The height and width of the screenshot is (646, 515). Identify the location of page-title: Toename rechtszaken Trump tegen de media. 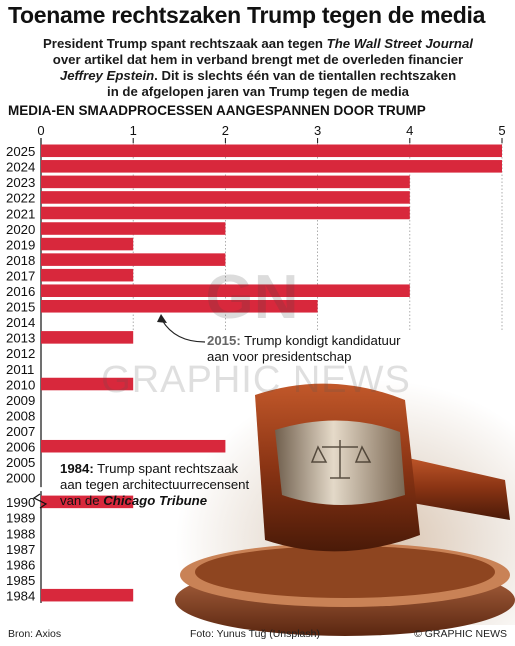
(247, 15).